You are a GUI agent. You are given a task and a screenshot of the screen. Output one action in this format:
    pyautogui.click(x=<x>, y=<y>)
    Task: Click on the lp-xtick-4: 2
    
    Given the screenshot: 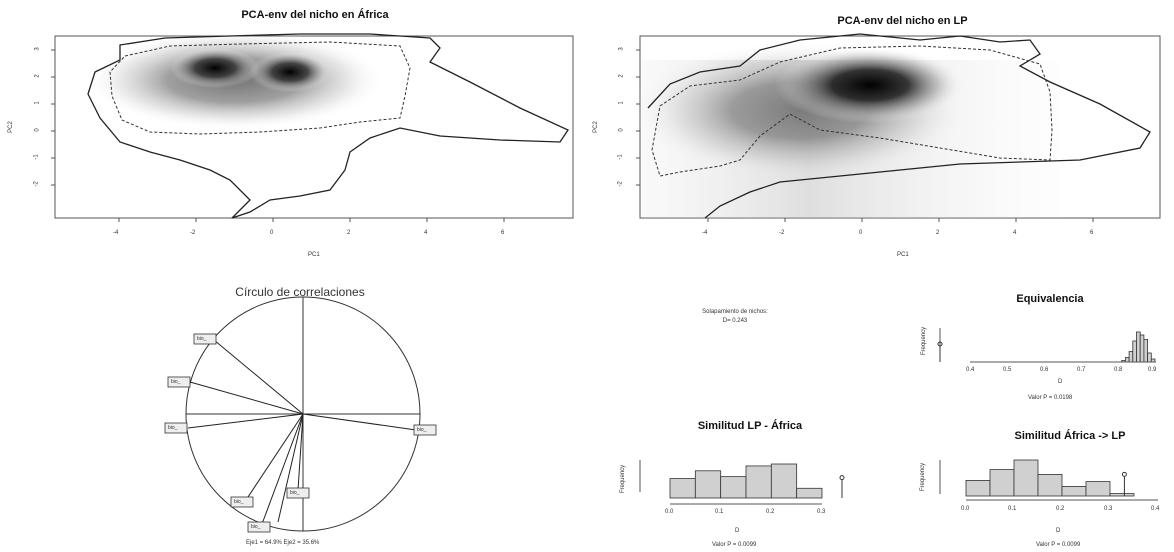 What is the action you would take?
    pyautogui.click(x=938, y=233)
    